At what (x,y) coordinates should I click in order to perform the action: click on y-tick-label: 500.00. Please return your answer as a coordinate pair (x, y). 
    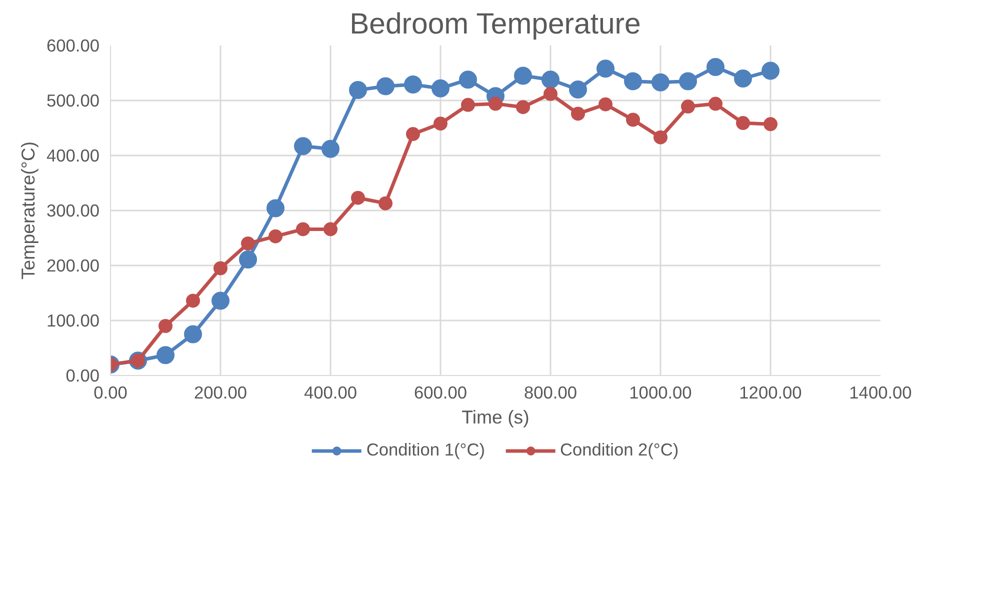
    Looking at the image, I should click on (73, 100).